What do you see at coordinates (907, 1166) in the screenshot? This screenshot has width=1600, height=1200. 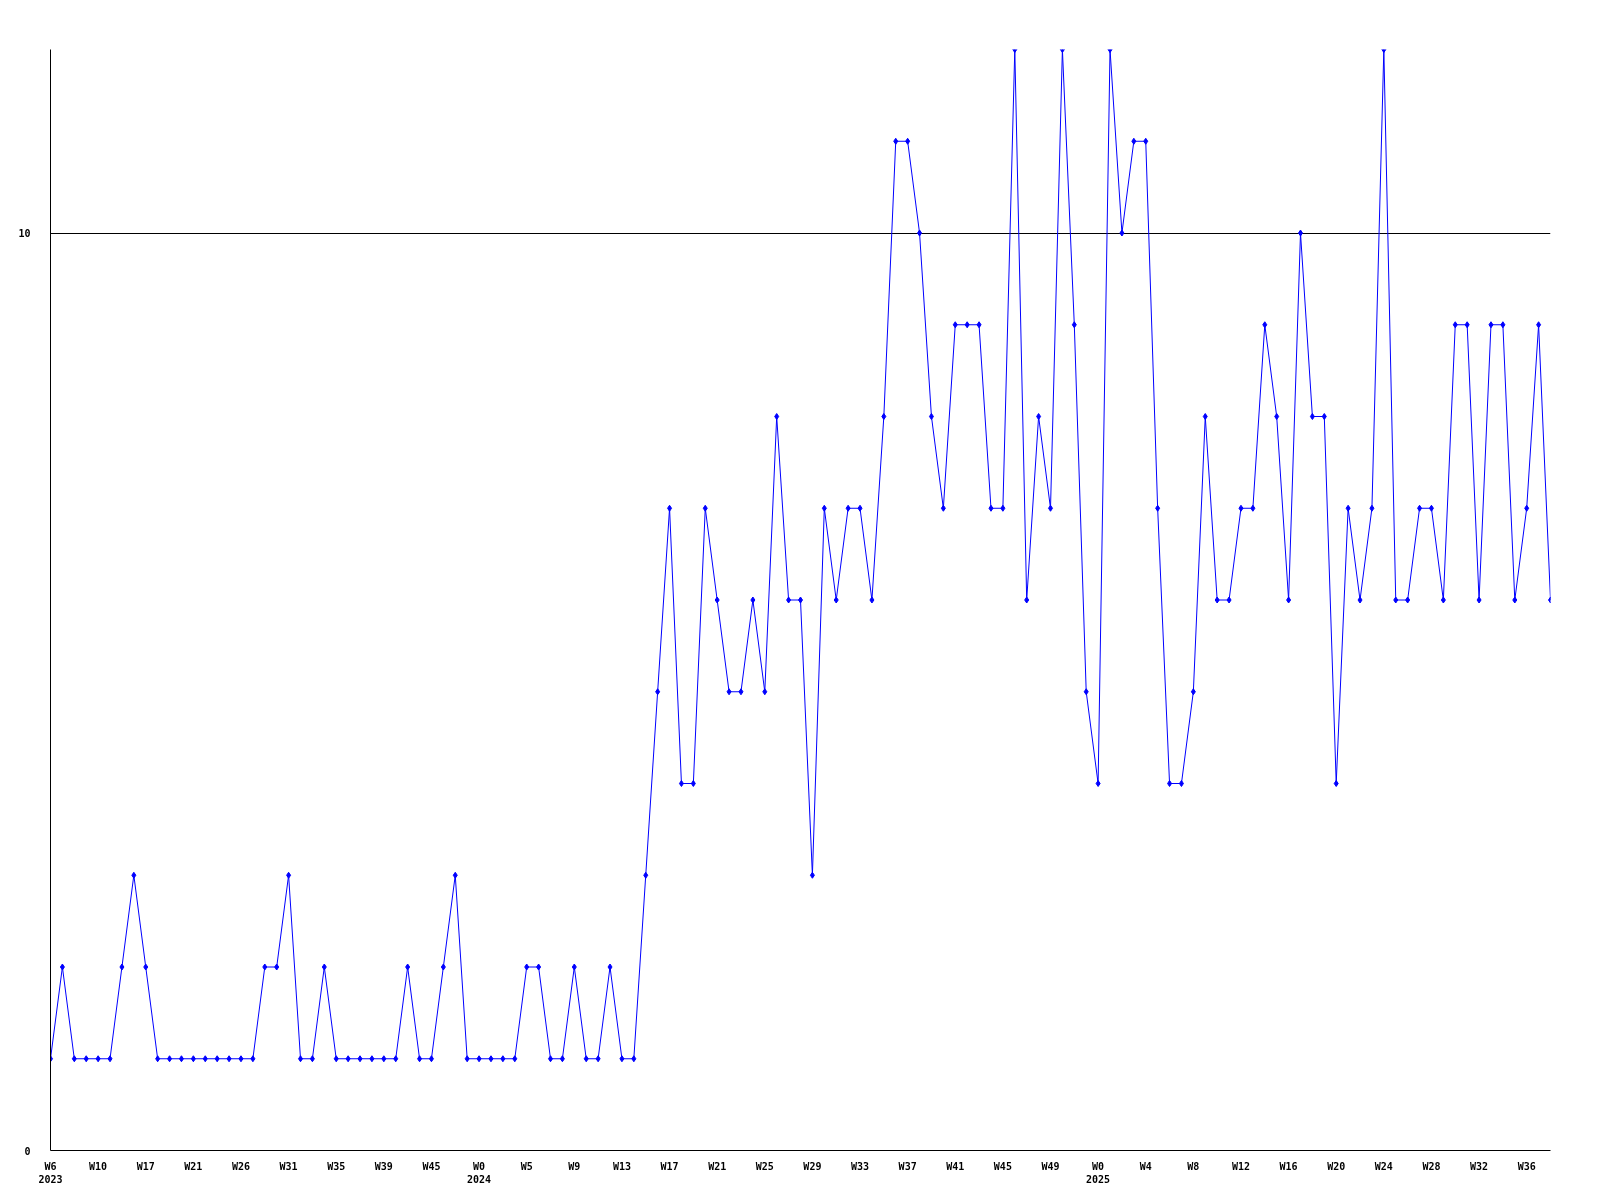 I see `x-tick-label: W37` at bounding box center [907, 1166].